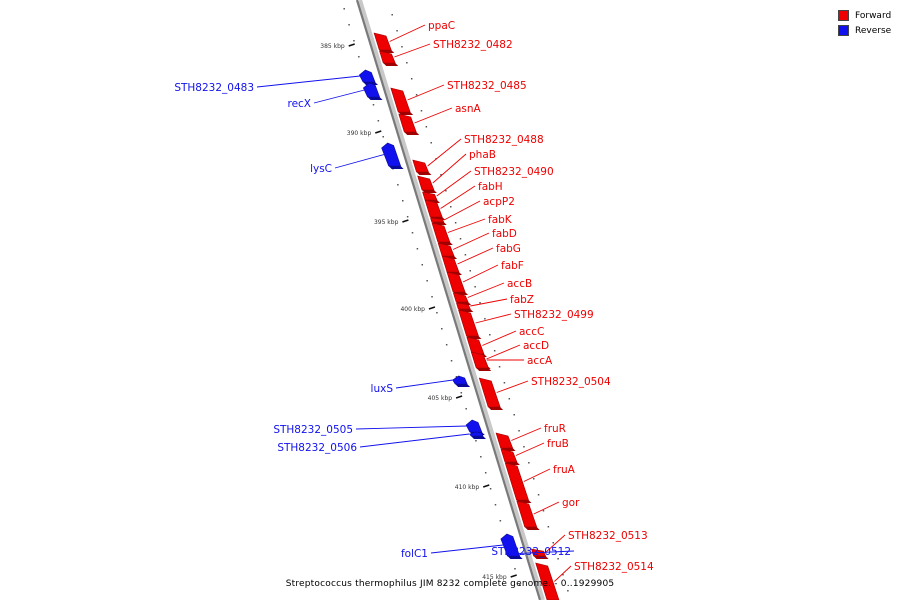 The width and height of the screenshot is (900, 600). Describe the element at coordinates (504, 440) in the screenshot. I see `gene-frur` at that location.